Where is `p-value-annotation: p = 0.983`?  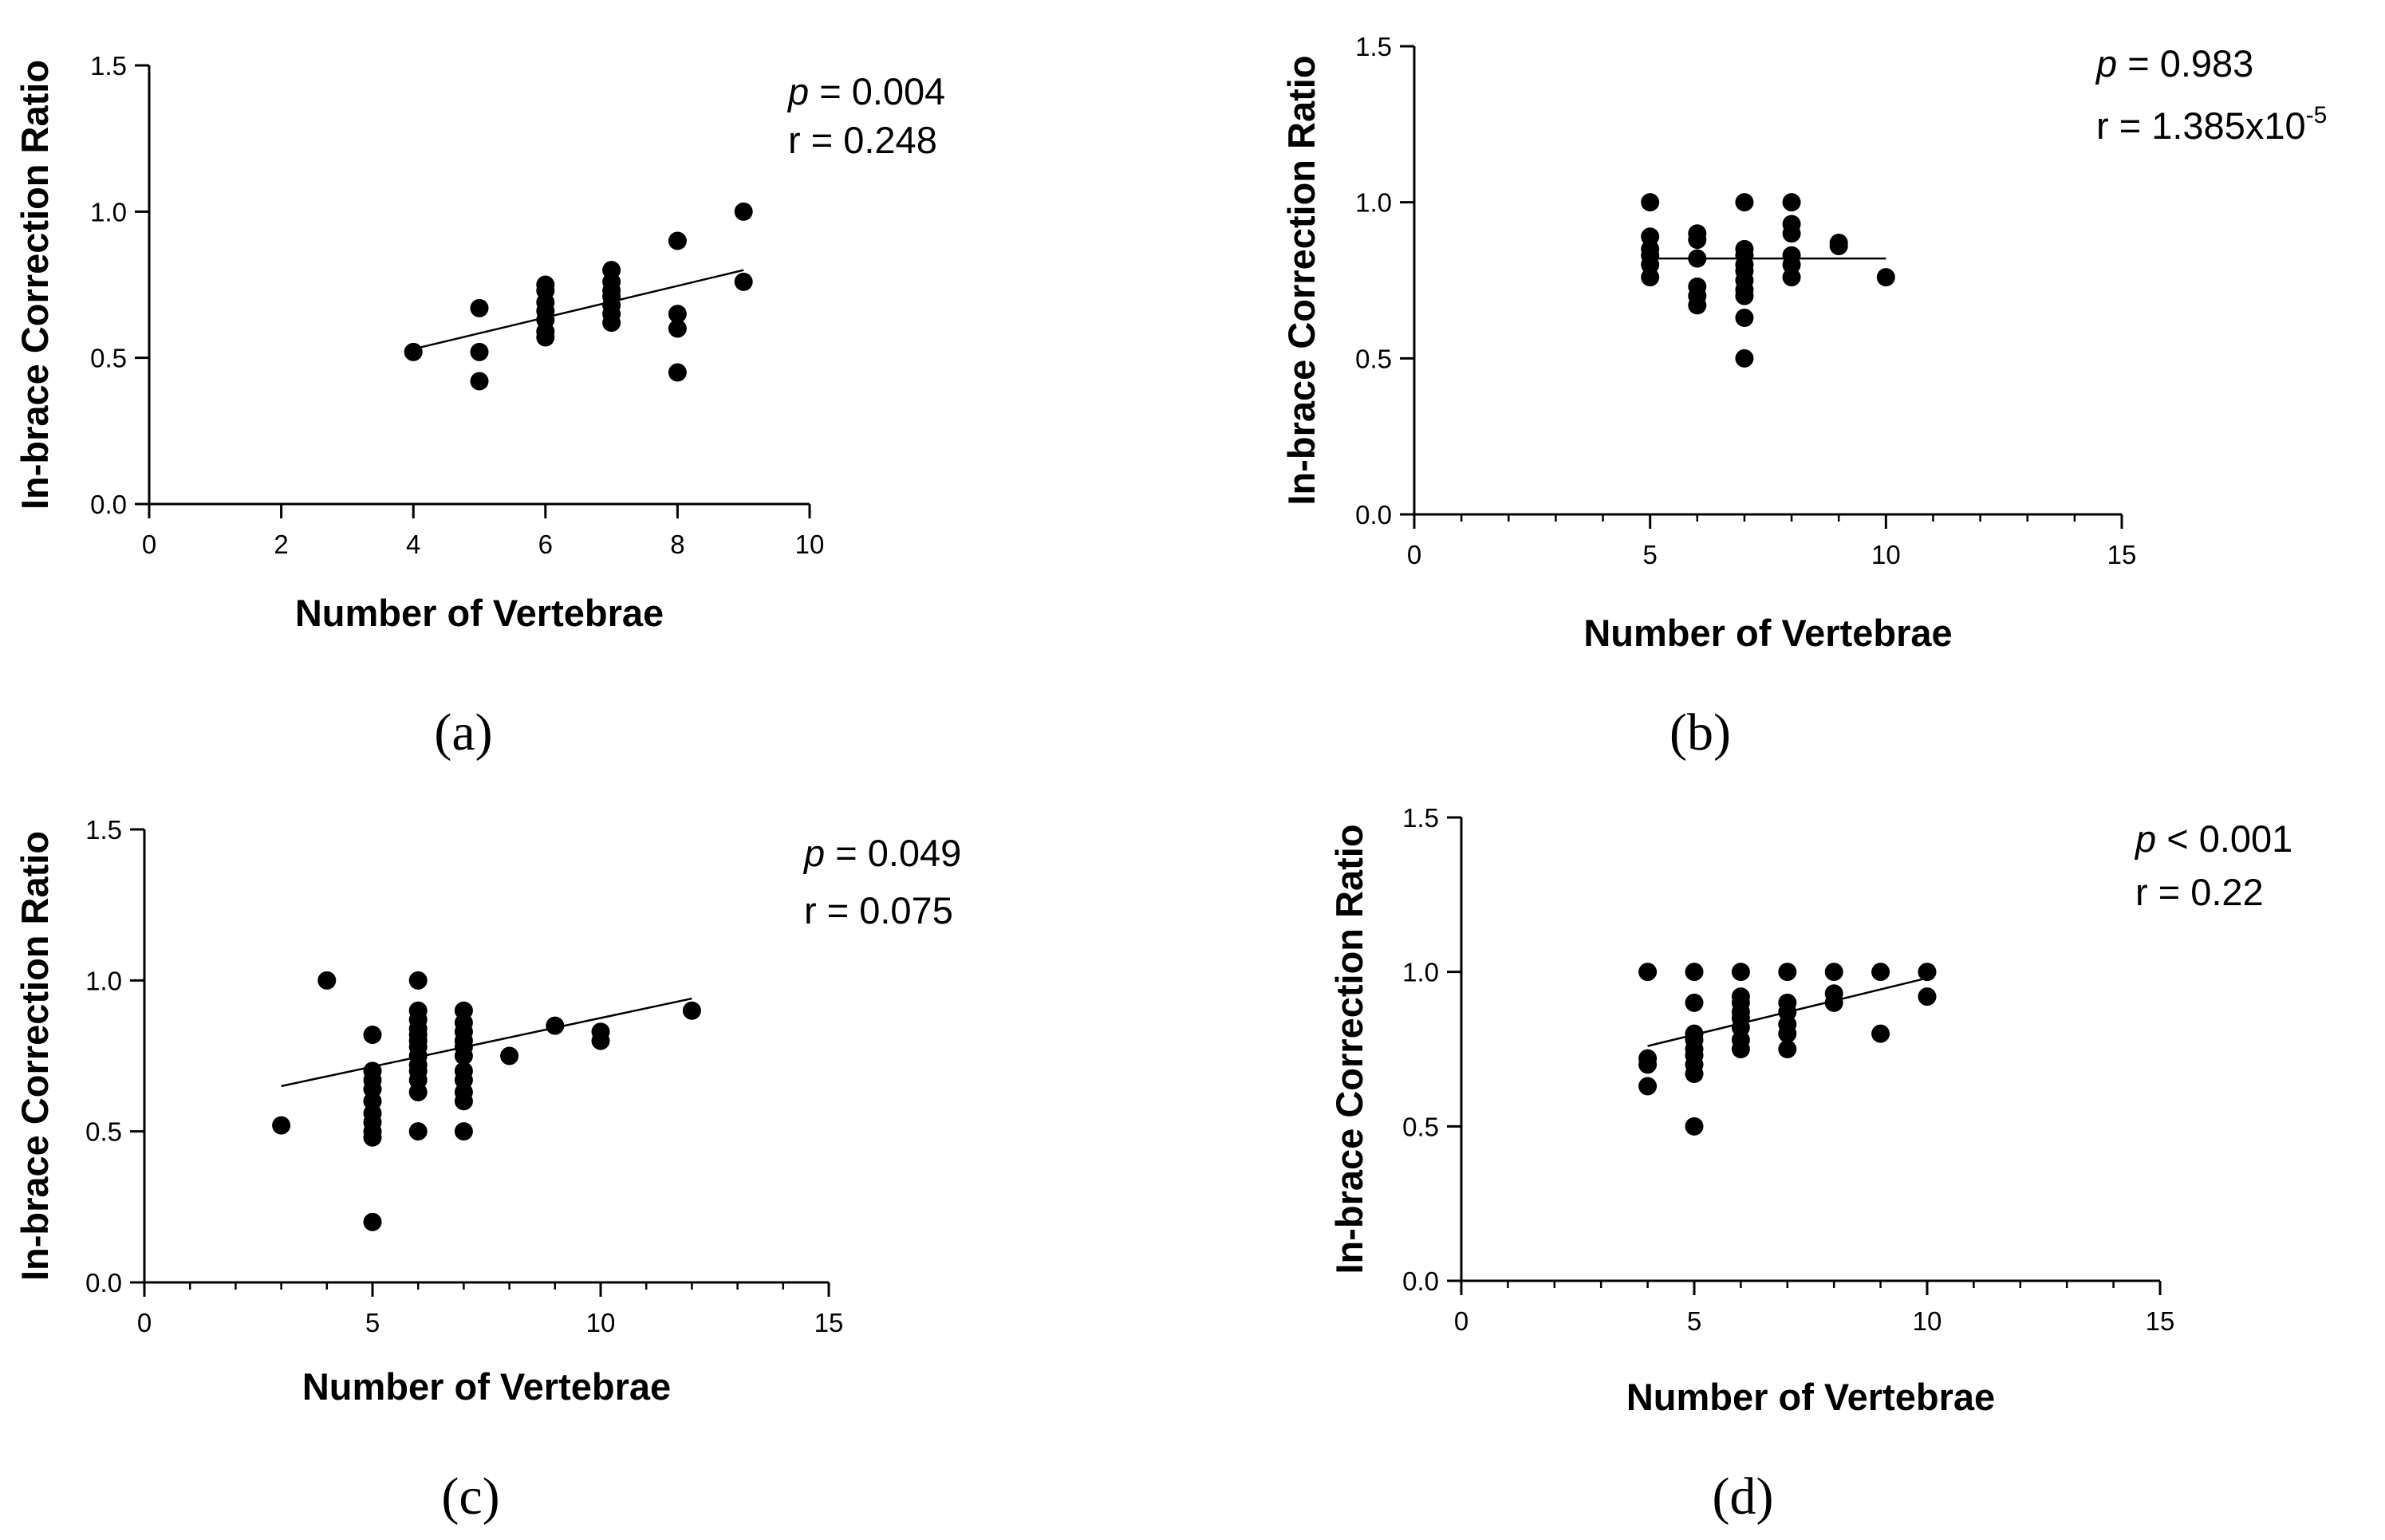 p-value-annotation: p = 0.983 is located at coordinates (2174, 64).